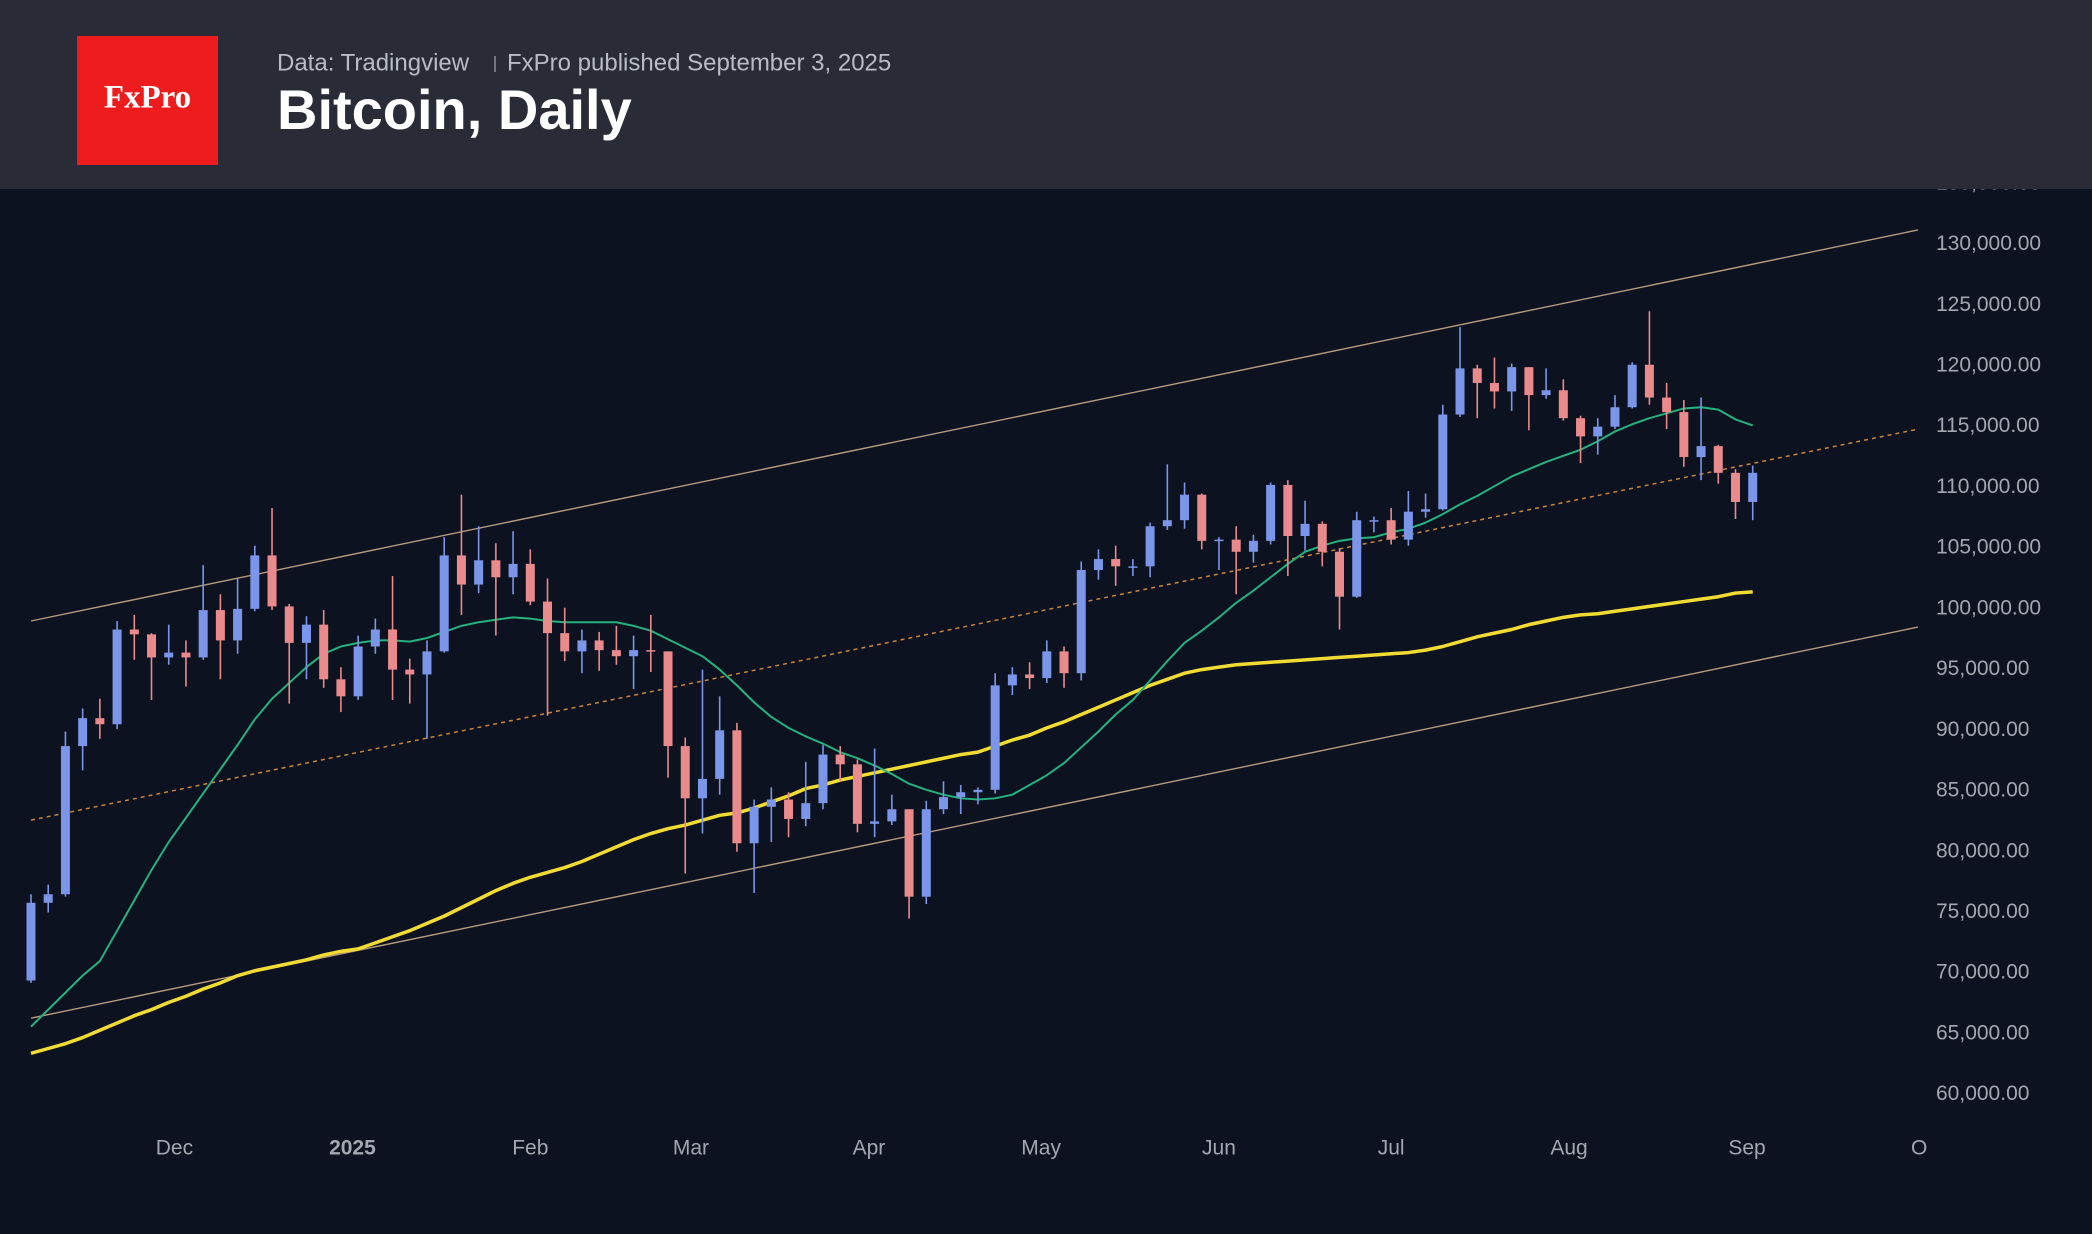  What do you see at coordinates (1988, 607) in the screenshot?
I see `y-tick-label: 100,000.00` at bounding box center [1988, 607].